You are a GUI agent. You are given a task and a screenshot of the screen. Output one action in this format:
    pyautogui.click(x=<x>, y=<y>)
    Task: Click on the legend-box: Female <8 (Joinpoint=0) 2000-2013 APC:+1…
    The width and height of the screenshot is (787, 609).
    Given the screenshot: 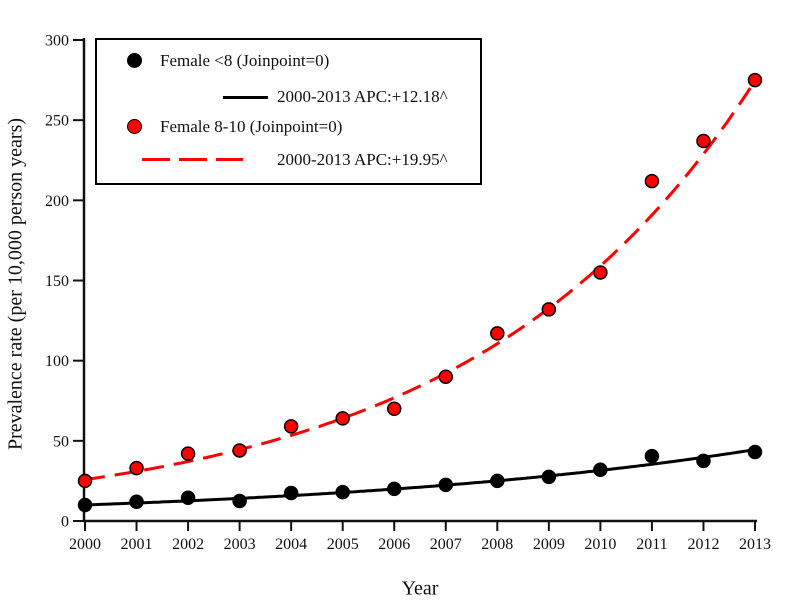 What is the action you would take?
    pyautogui.click(x=288, y=111)
    